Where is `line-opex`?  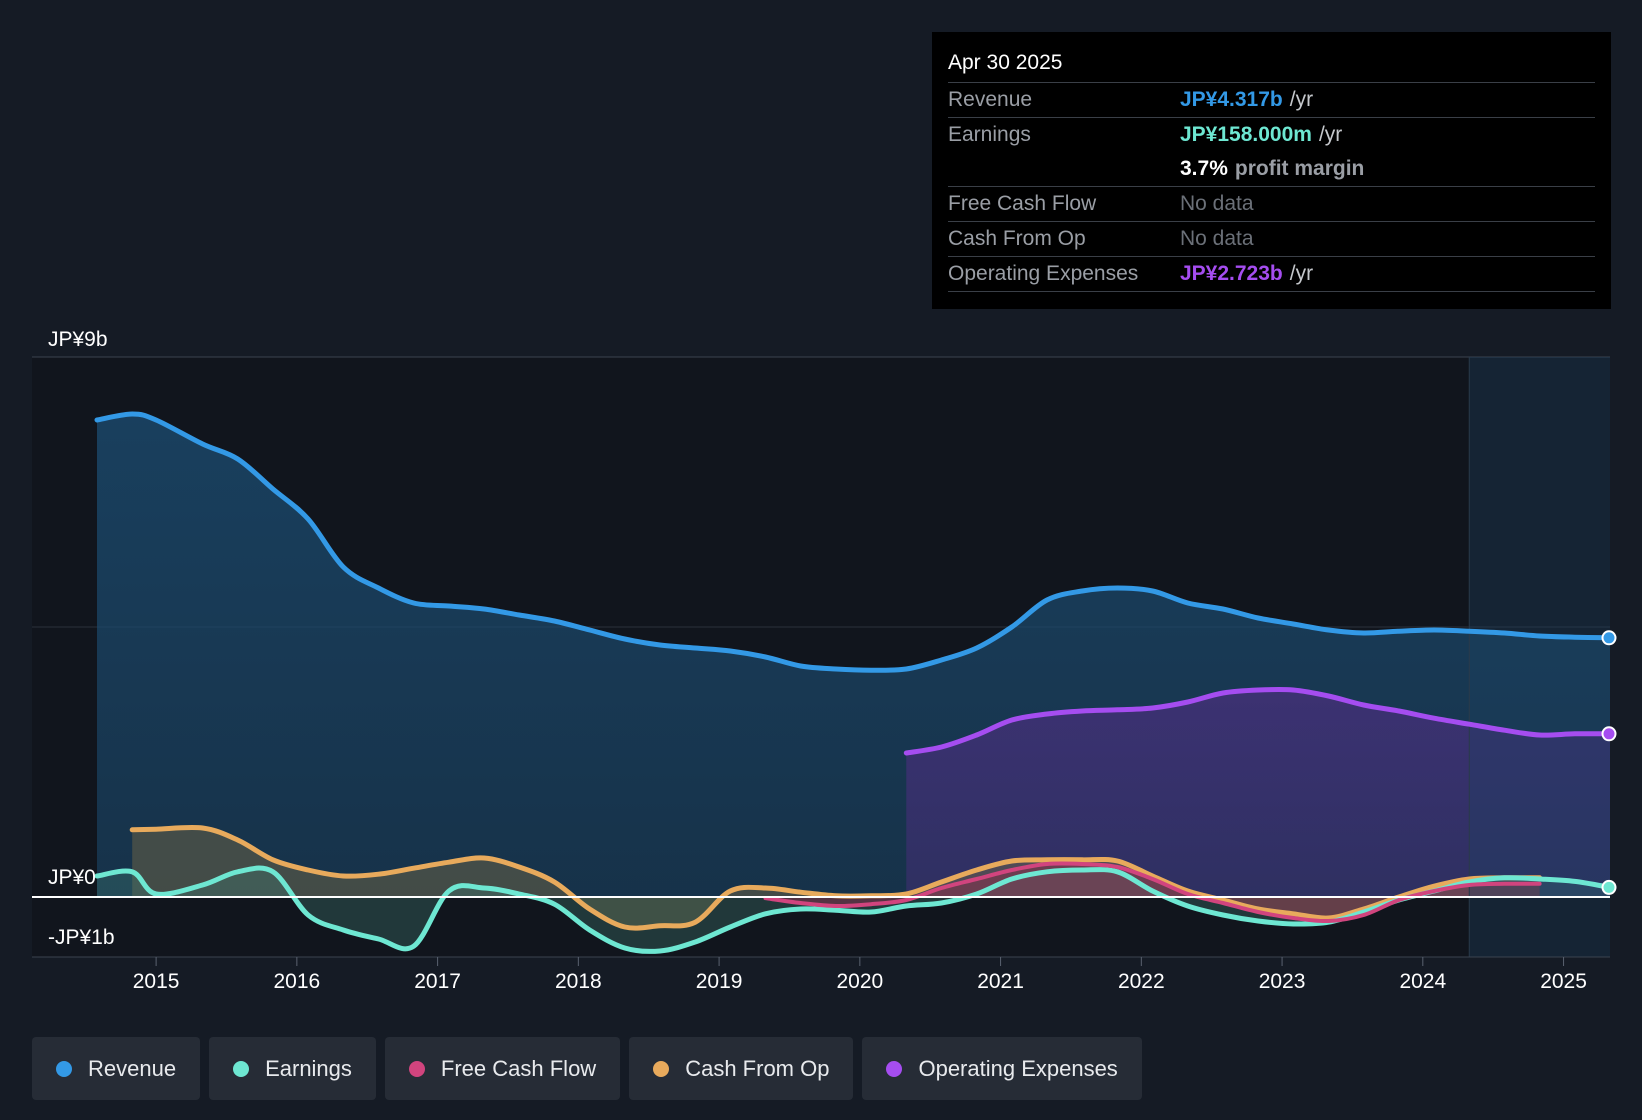 line-opex is located at coordinates (1256, 721).